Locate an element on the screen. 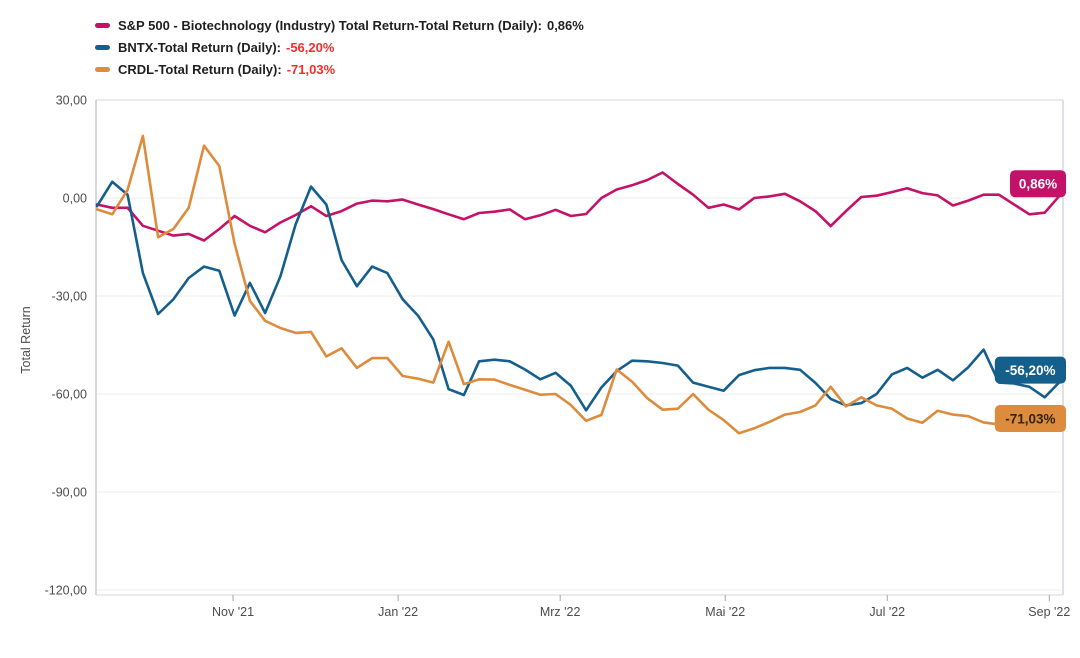 This screenshot has width=1080, height=658. legend-value: 0,86% is located at coordinates (565, 25).